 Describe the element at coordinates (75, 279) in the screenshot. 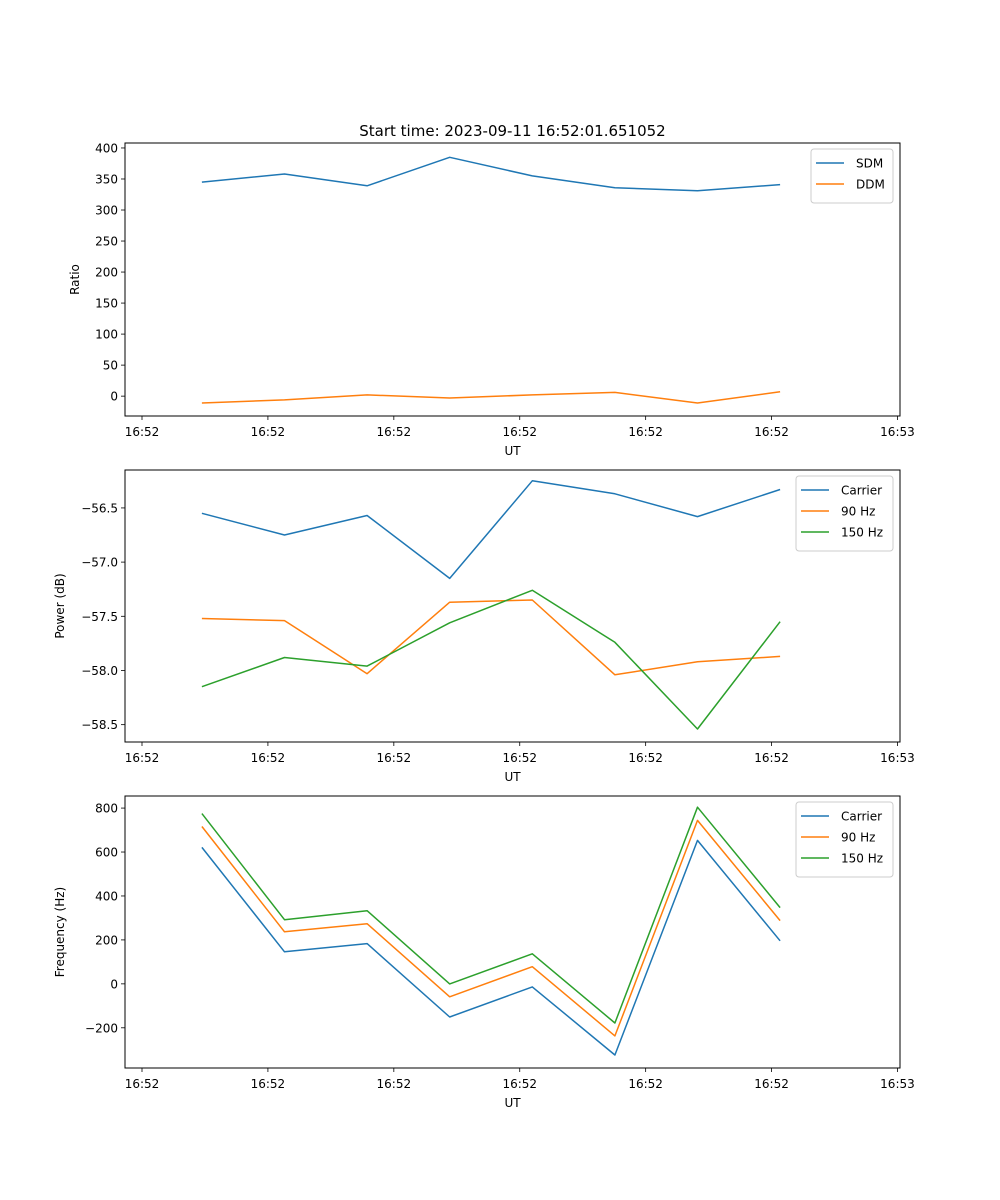

I see `y-axis-label: Ratio` at that location.